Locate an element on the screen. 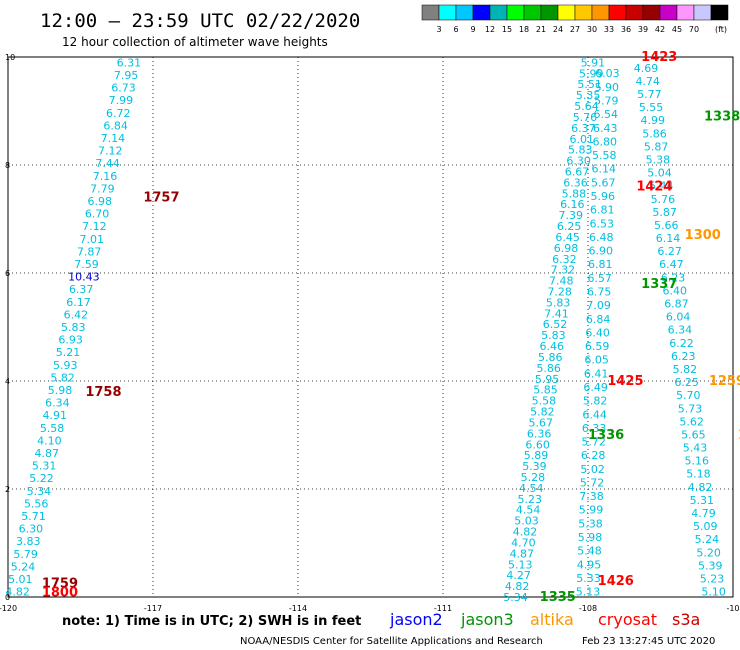 This screenshot has width=740, height=650. wave-height-value: 5.44 is located at coordinates (661, 186).